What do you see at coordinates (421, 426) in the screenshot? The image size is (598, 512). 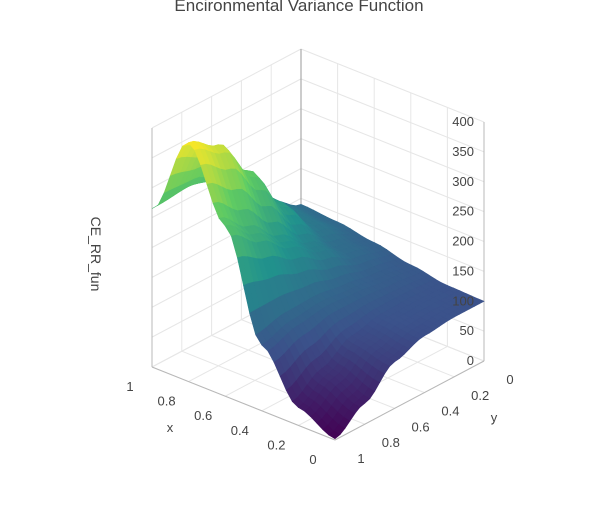 I see `y-tick-label: 0.6` at bounding box center [421, 426].